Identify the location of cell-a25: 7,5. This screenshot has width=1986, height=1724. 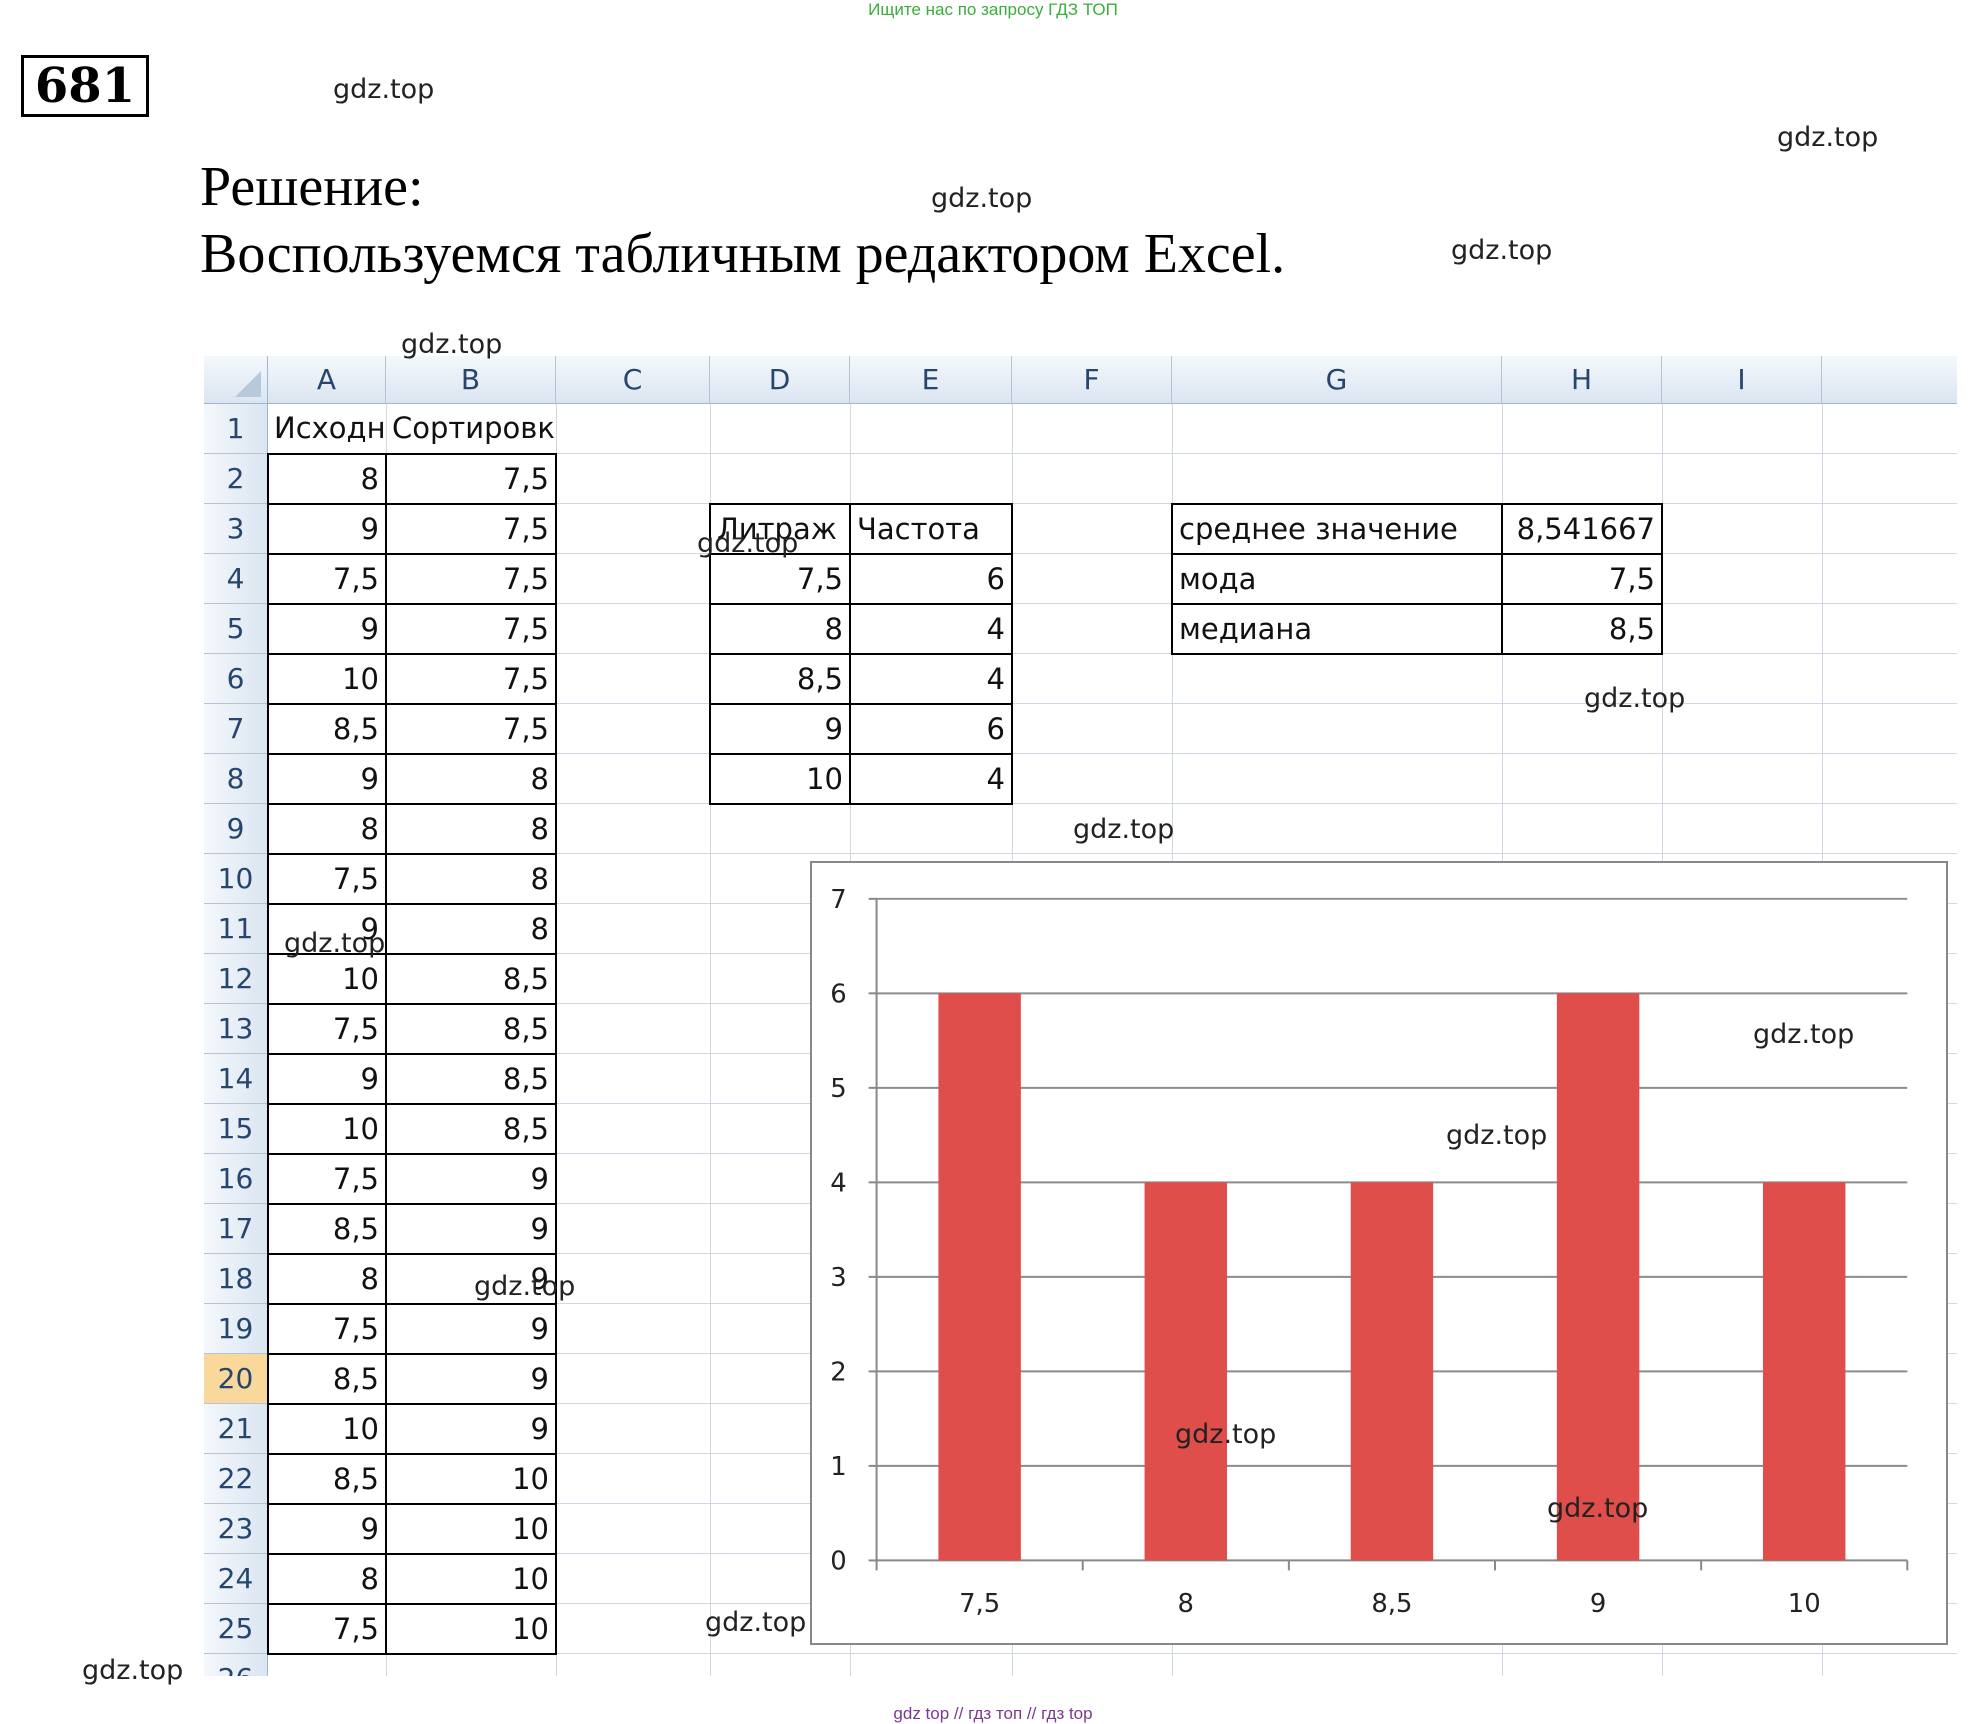
(327, 1629).